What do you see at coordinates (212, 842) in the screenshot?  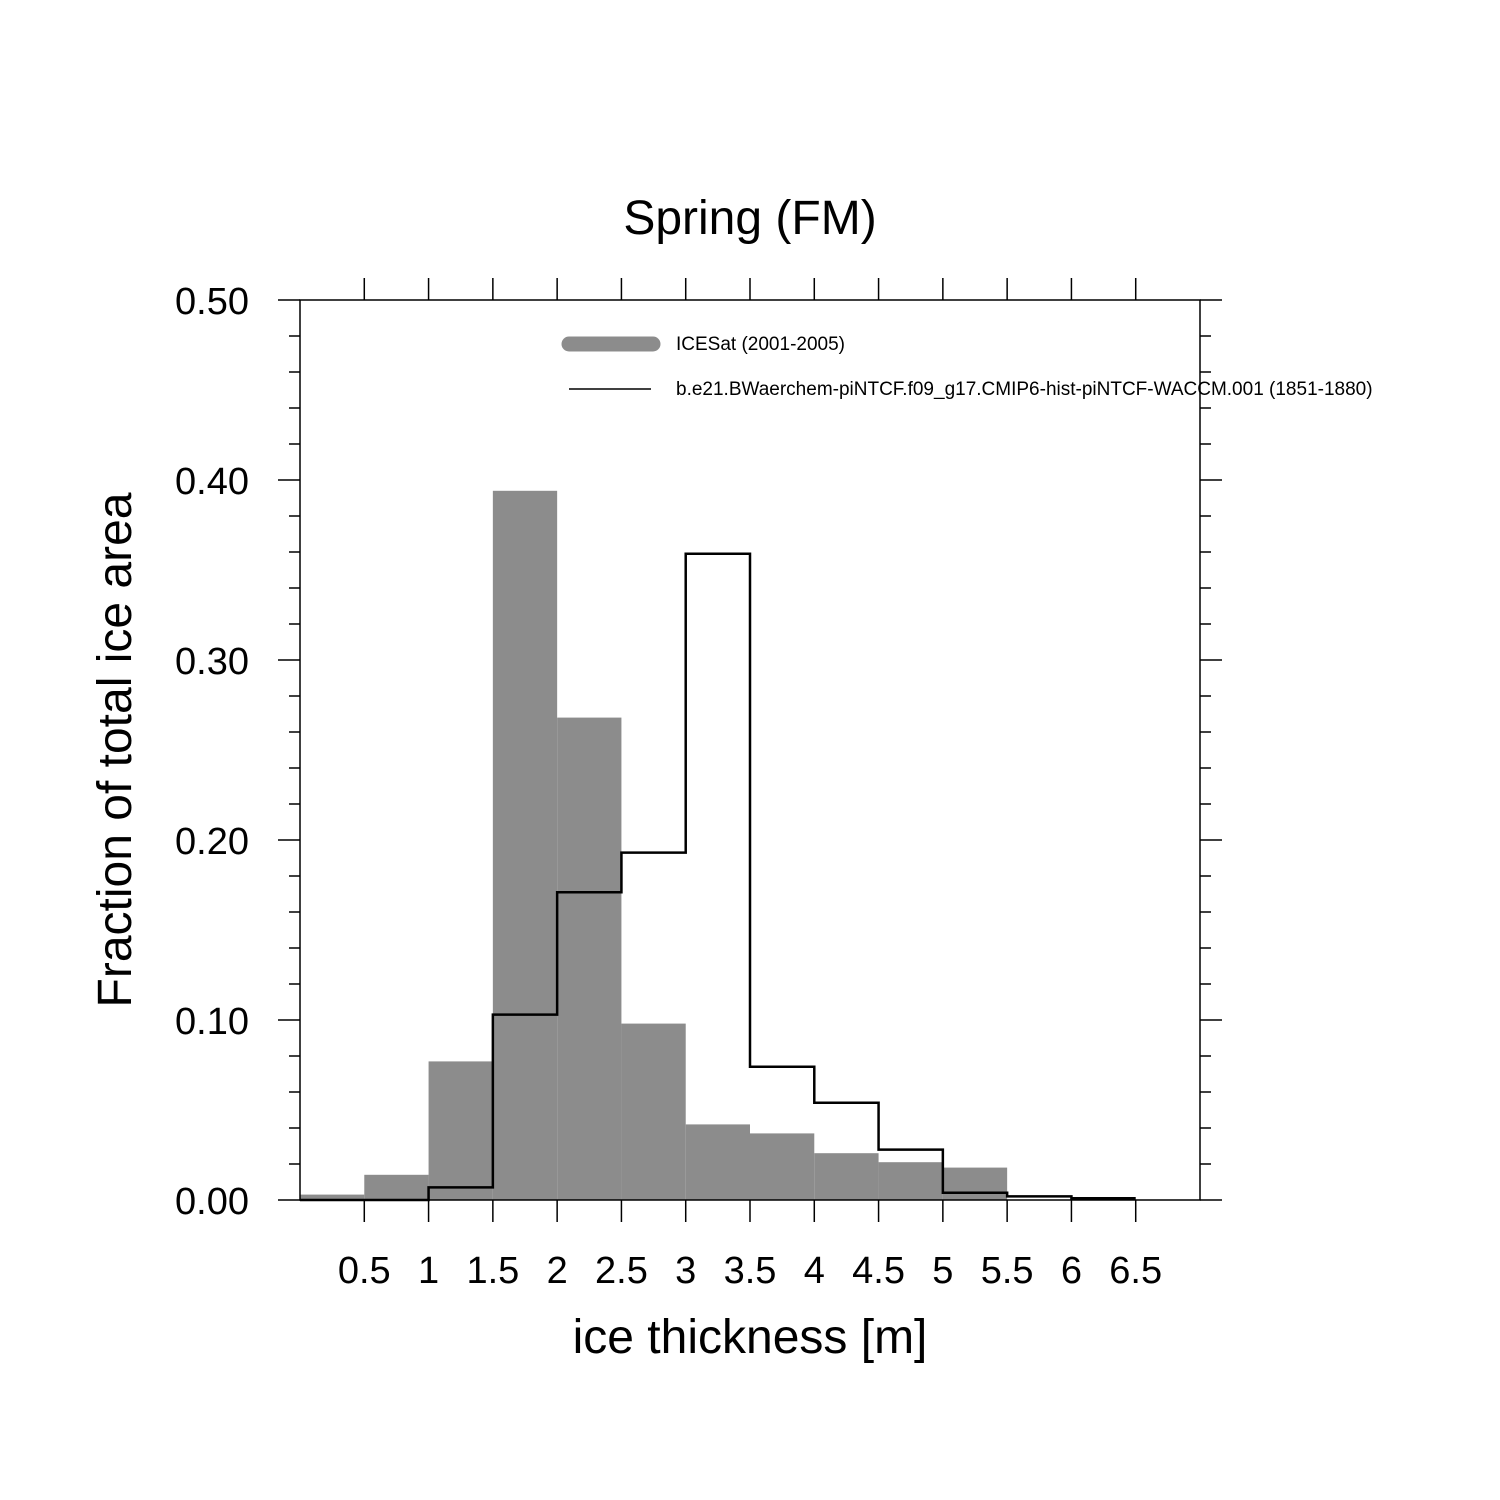 I see `y-tick-label: 0.20` at bounding box center [212, 842].